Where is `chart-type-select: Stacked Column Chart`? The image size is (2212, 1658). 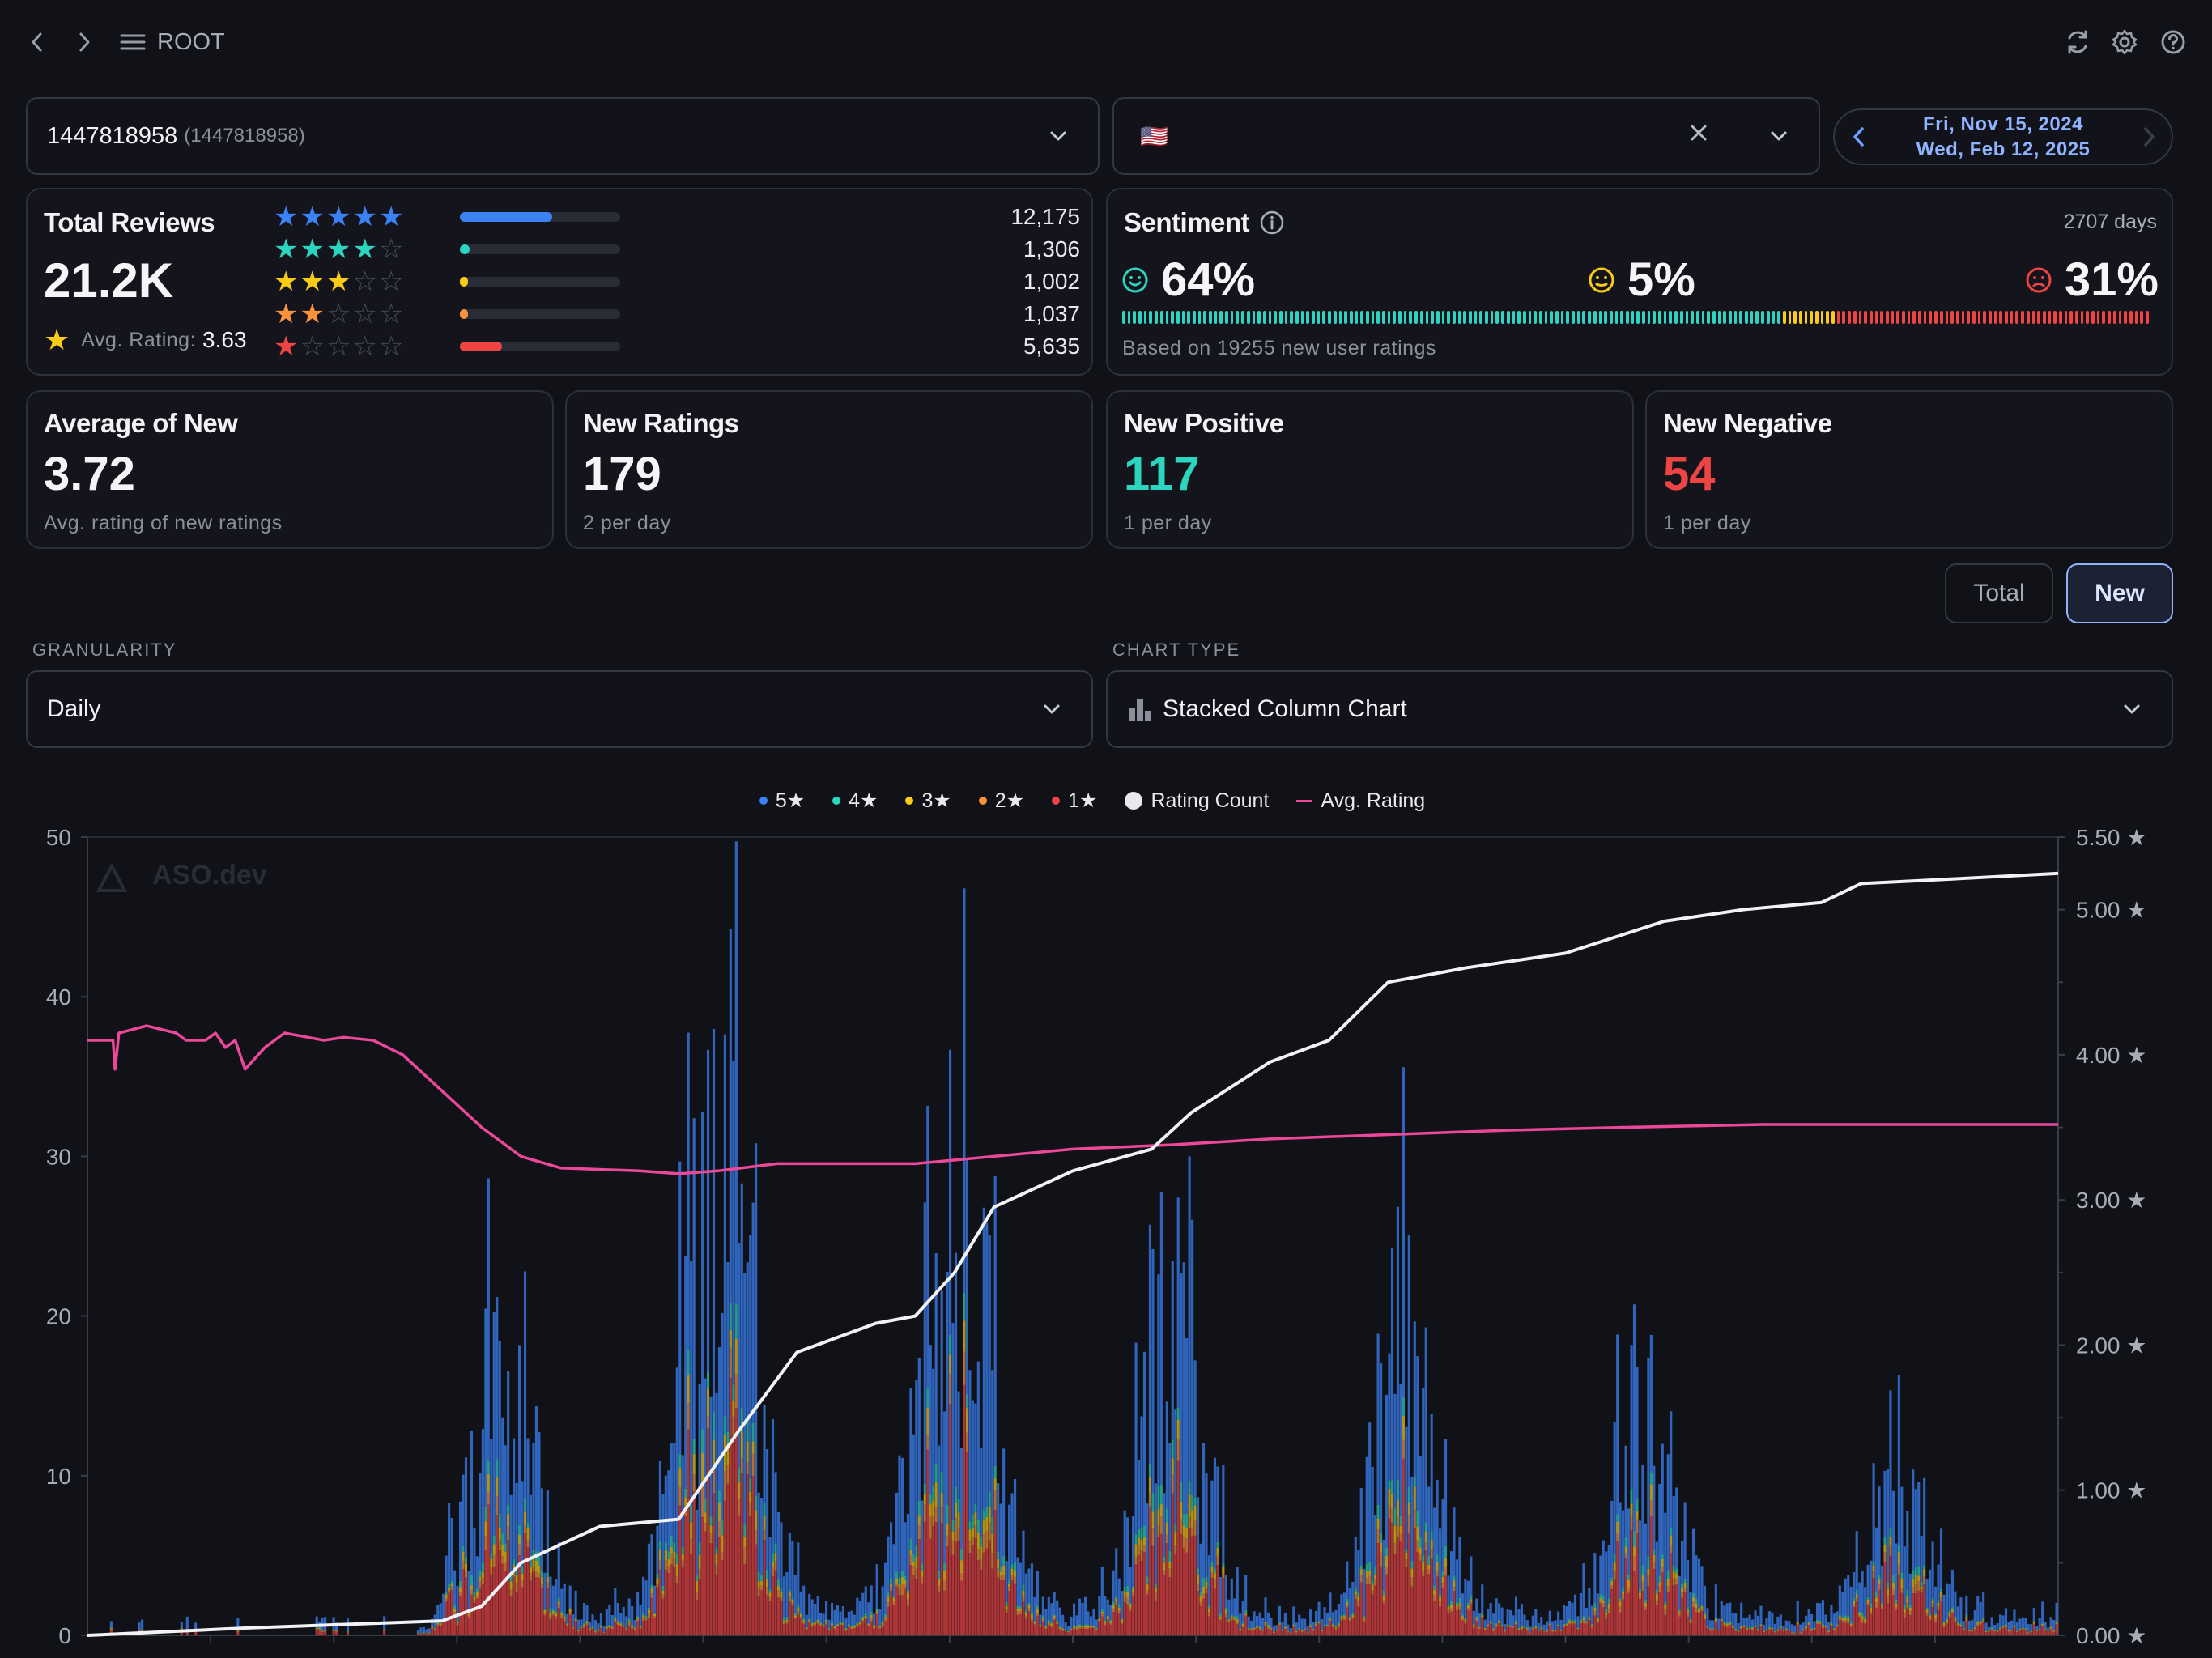 chart-type-select: Stacked Column Chart is located at coordinates (1640, 709).